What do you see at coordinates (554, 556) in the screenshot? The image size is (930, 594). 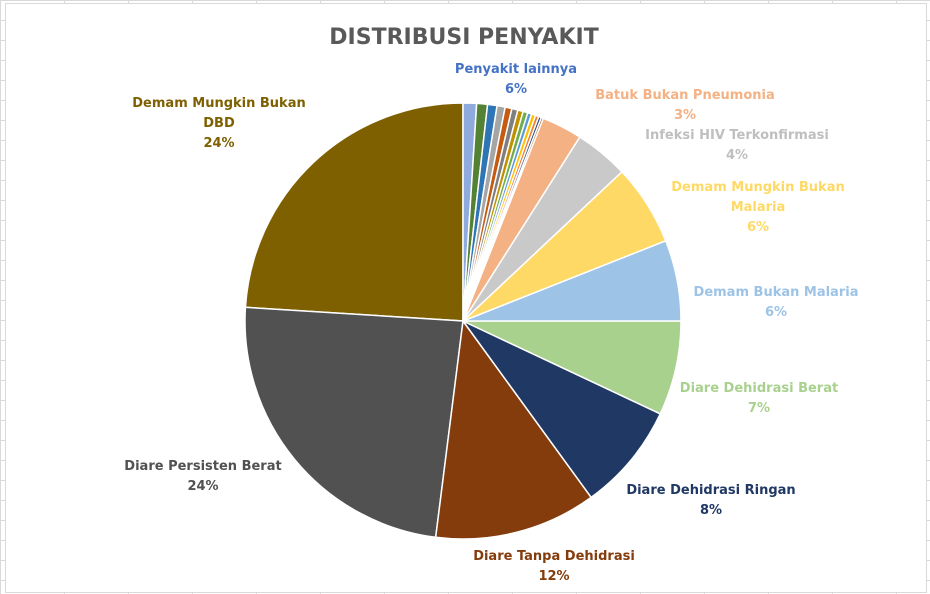 I see `slice-name: Diare Tanpa Dehidrasi` at bounding box center [554, 556].